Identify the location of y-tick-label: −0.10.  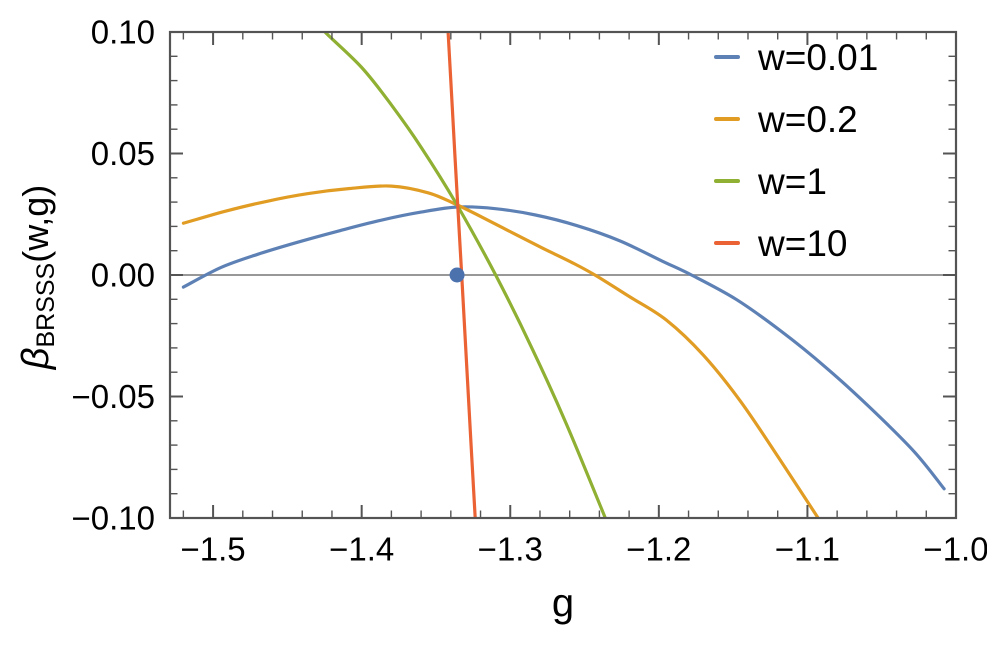
(114, 518).